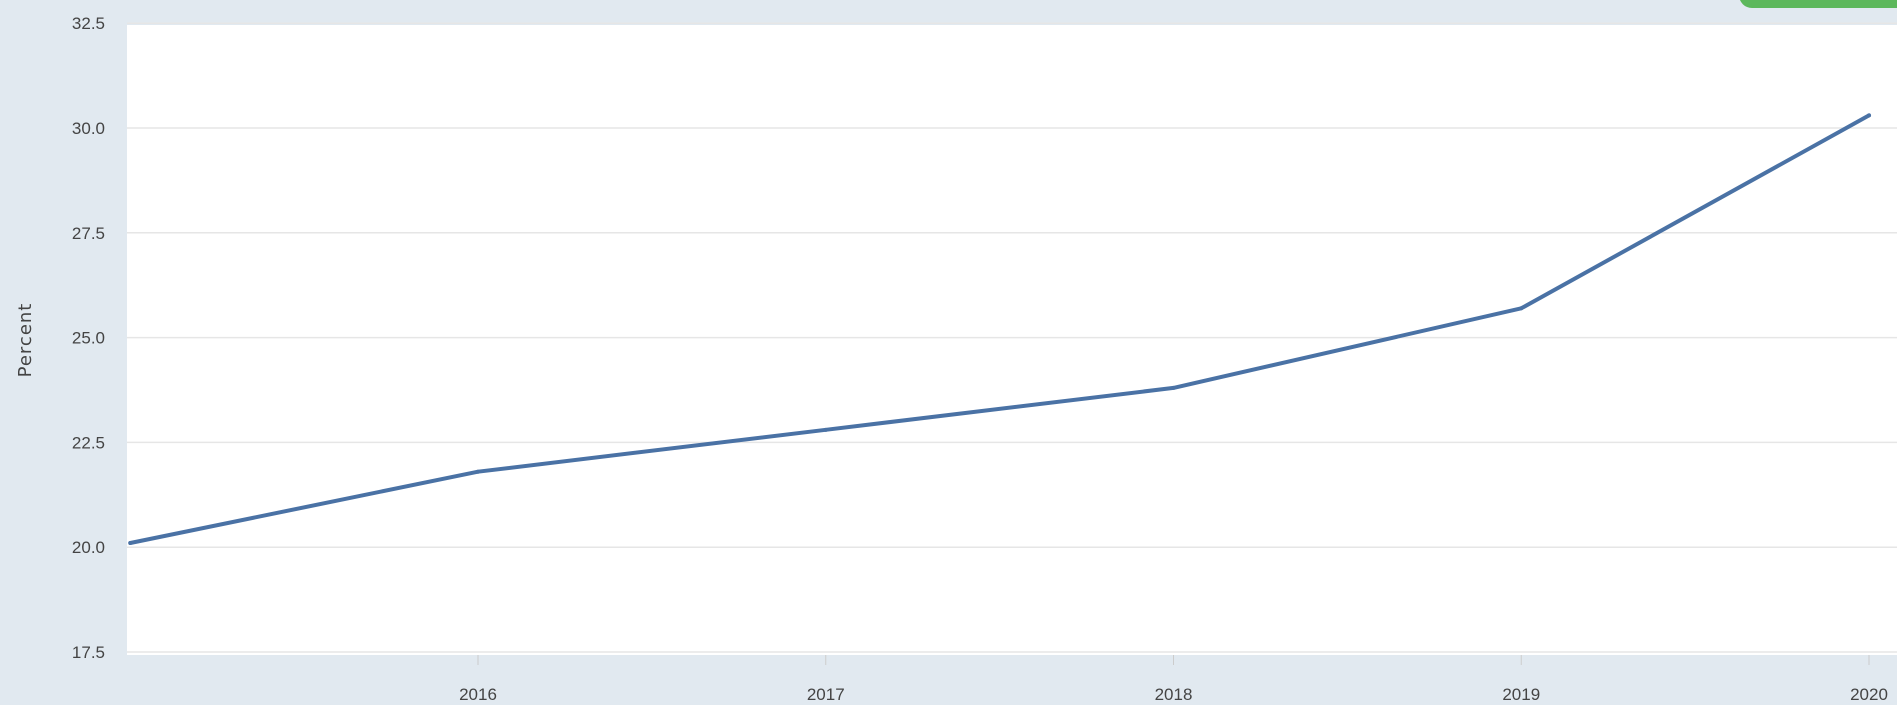  Describe the element at coordinates (1869, 694) in the screenshot. I see `x-tick-label: 2020` at that location.